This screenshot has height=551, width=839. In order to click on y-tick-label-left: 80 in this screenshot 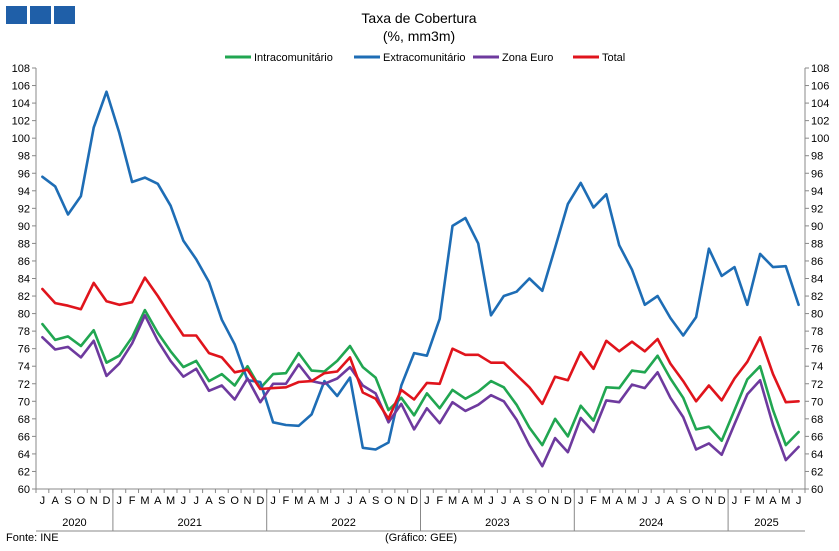, I will do `click(24, 315)`.